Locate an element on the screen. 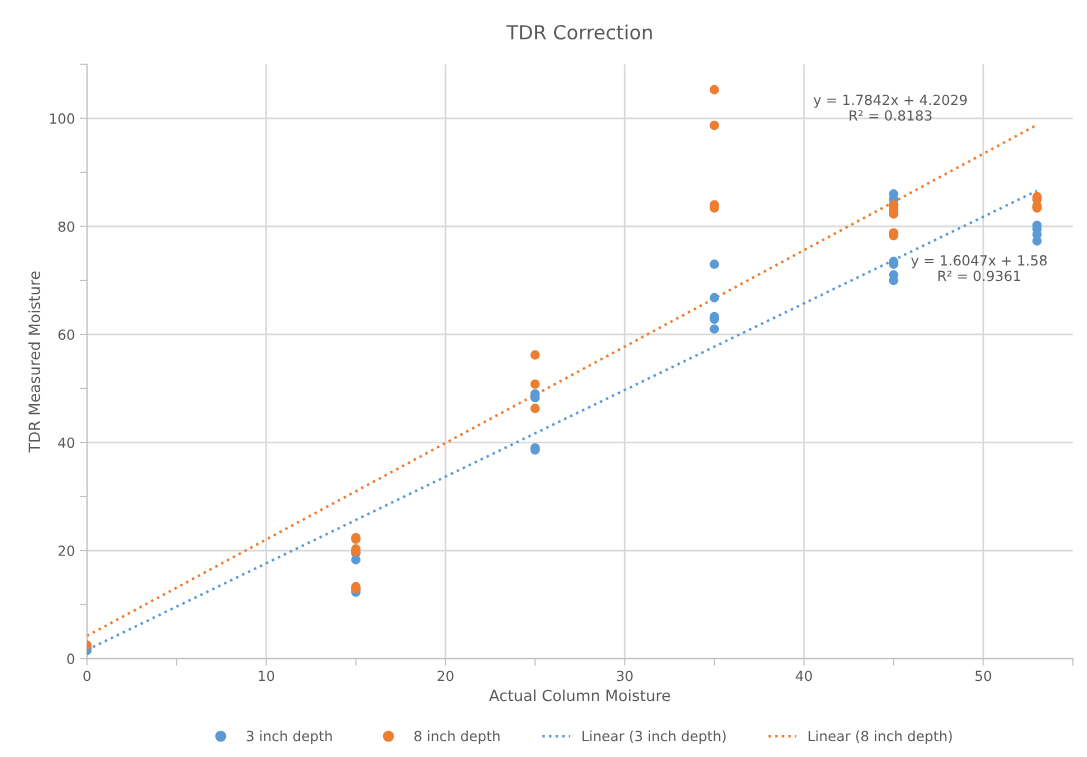 This screenshot has width=1087, height=757. y-axis-title: TDR Measured Moisture is located at coordinates (34, 362).